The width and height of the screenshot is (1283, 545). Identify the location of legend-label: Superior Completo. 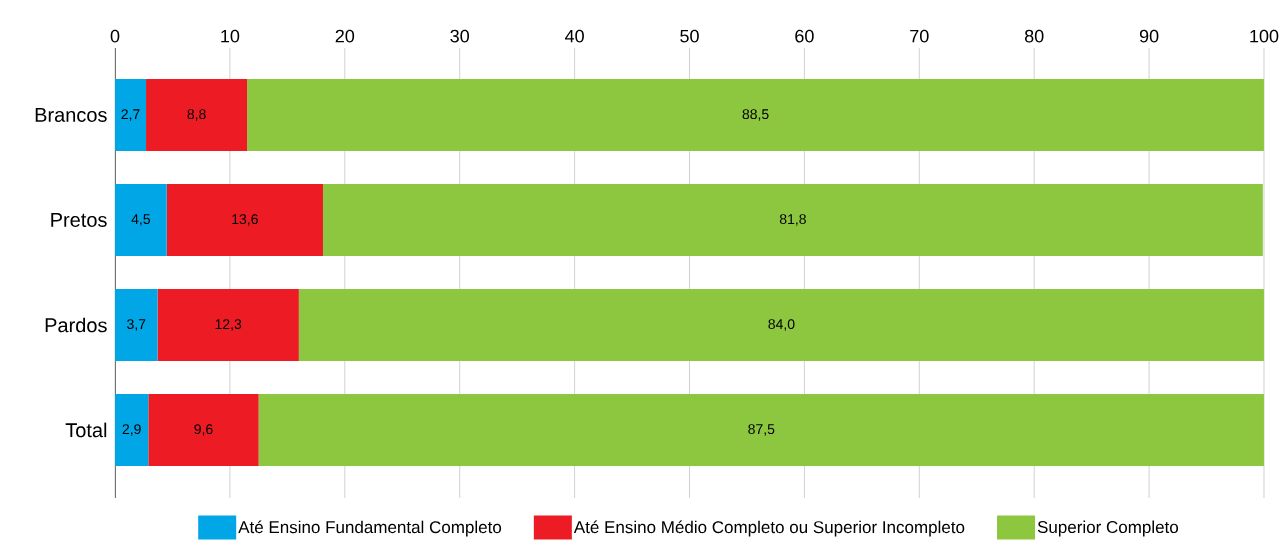
(1108, 528).